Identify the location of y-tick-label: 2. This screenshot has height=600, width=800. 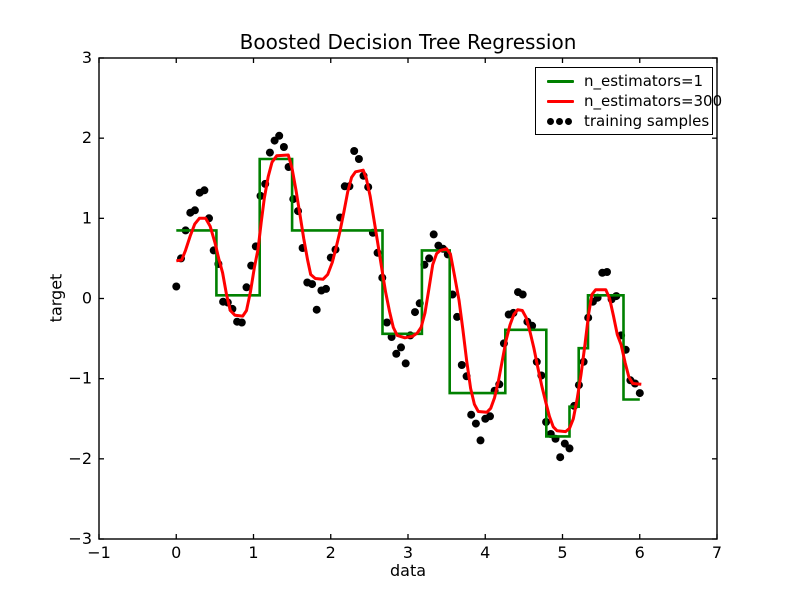
(87, 137).